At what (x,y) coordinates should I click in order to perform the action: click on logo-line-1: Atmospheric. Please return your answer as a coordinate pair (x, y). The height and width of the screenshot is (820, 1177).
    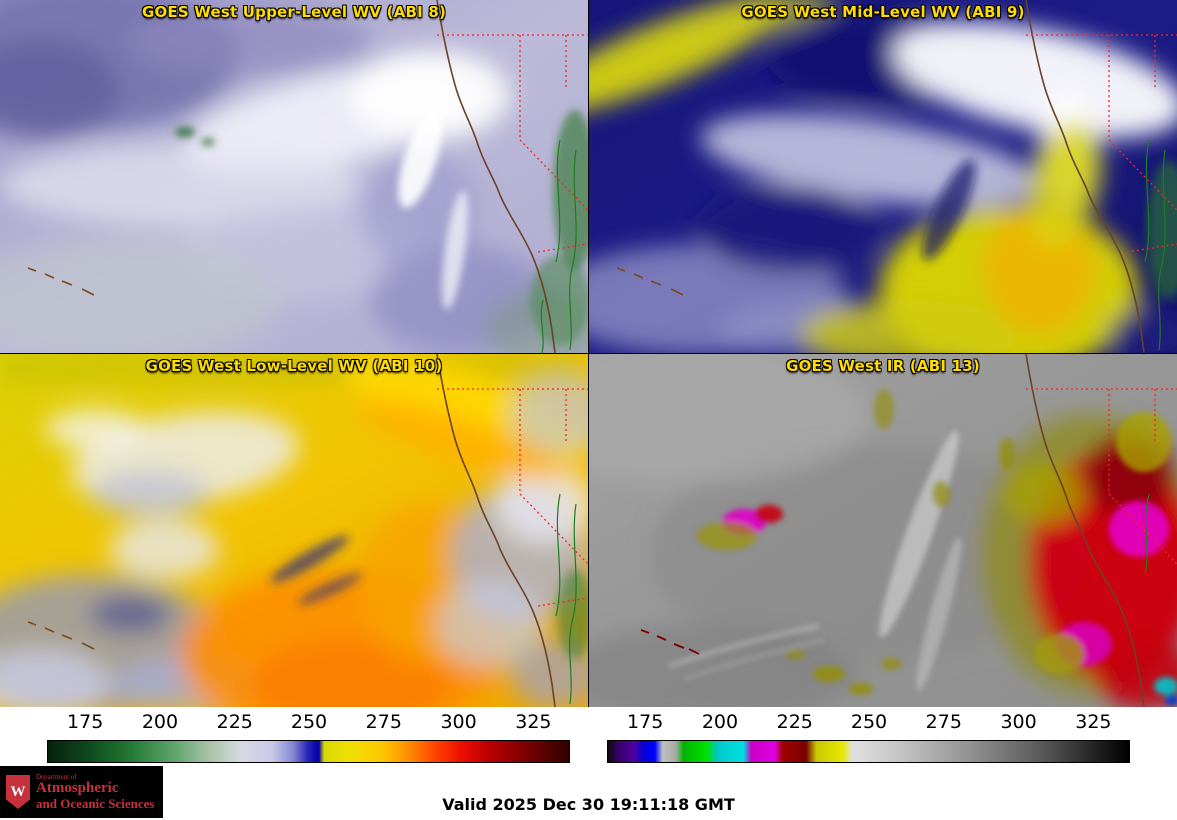
    Looking at the image, I should click on (77, 787).